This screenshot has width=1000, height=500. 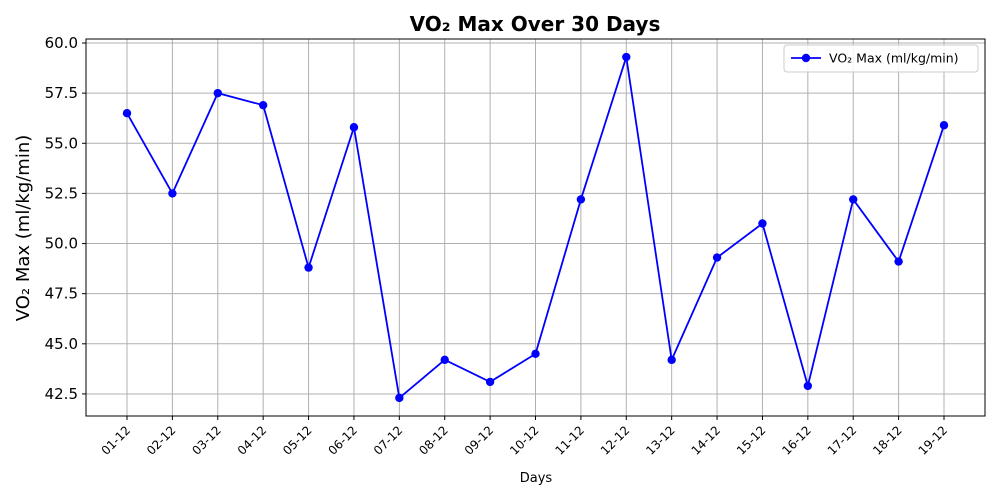 What do you see at coordinates (61, 193) in the screenshot?
I see `y-tick-label: 52.5` at bounding box center [61, 193].